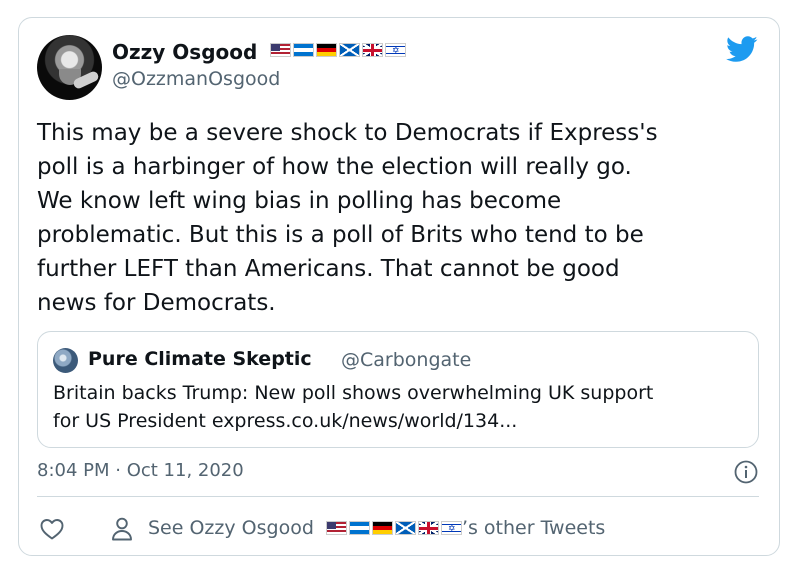 The height and width of the screenshot is (576, 799). I want to click on see-other-tweets-prefix: See Ozzy Osgood, so click(231, 528).